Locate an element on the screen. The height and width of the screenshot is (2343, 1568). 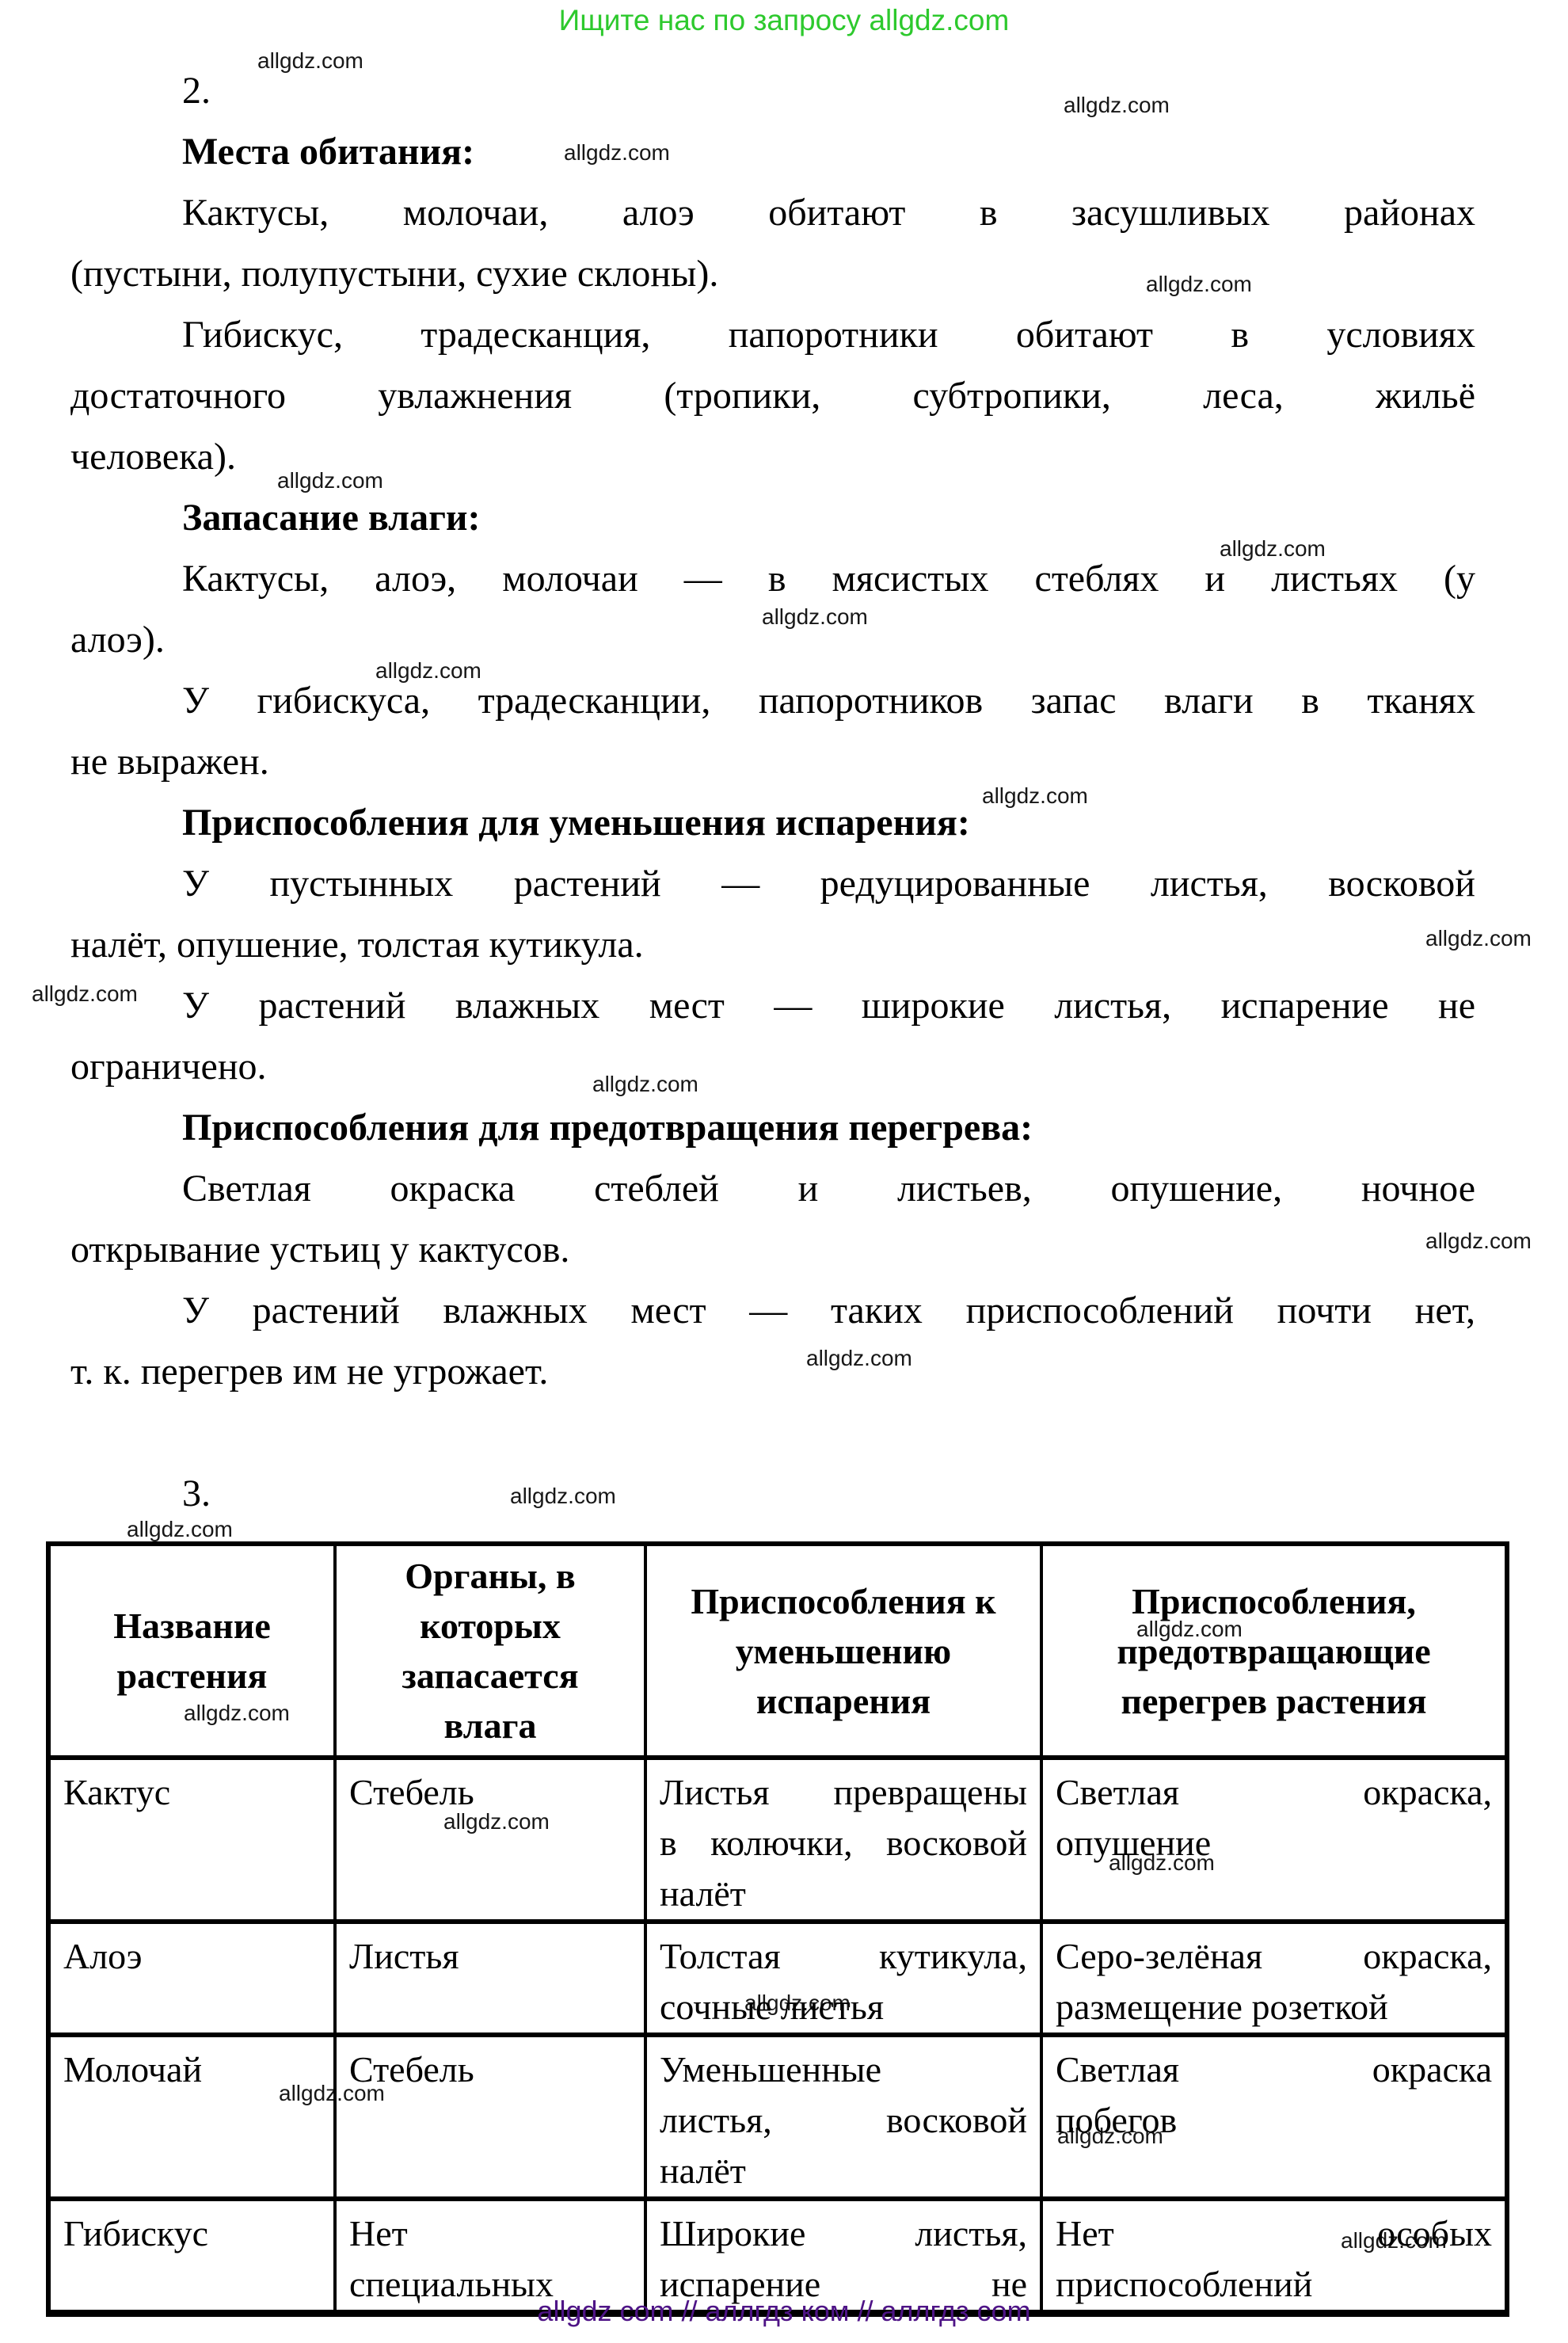
header-cell-storage-organs: Органы, в которых запасается влага is located at coordinates (490, 1650).